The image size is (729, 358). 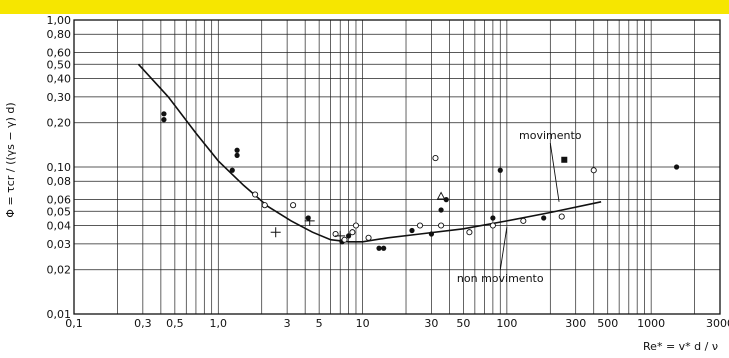 What do you see at coordinates (219, 323) in the screenshot?
I see `x-tick-label: 1,0` at bounding box center [219, 323].